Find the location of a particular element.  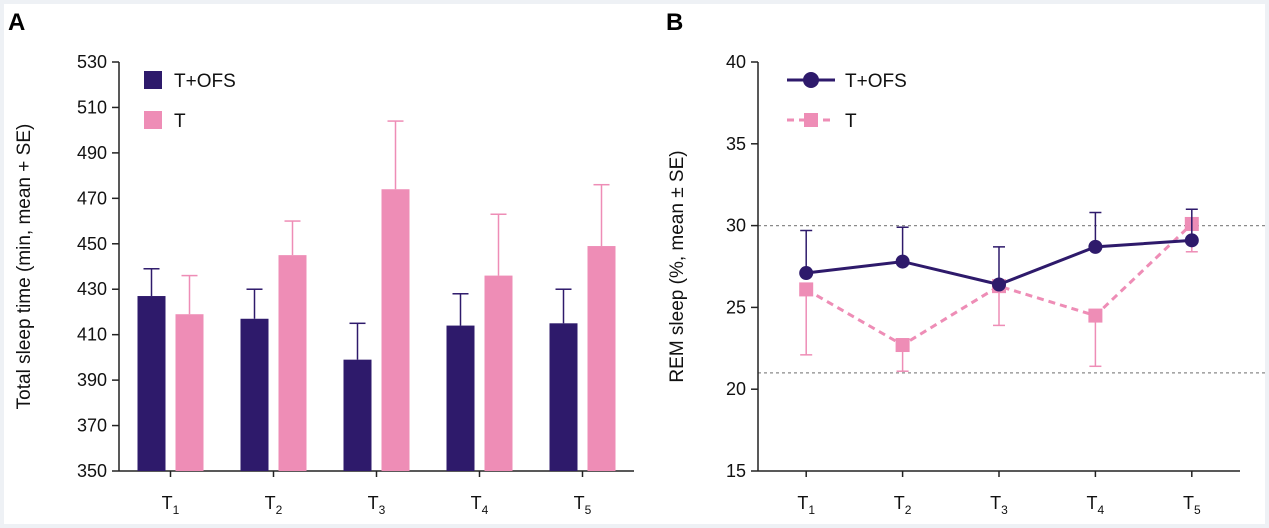

series-line-t is located at coordinates (999, 284).